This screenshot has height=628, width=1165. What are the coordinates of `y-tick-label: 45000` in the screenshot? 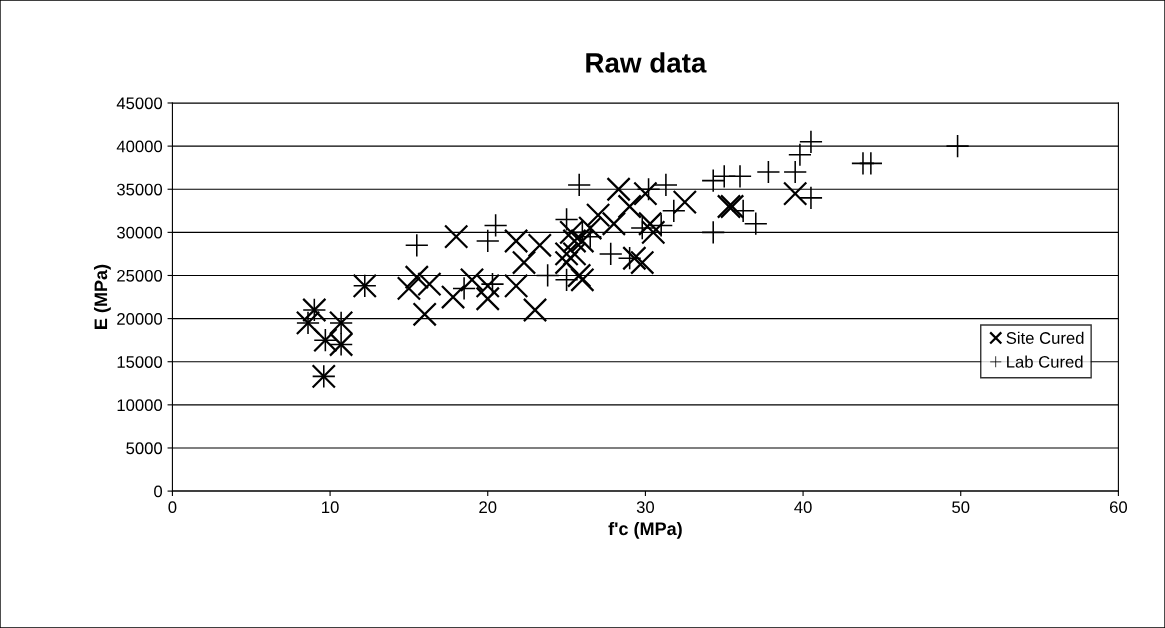 It's located at (139, 103).